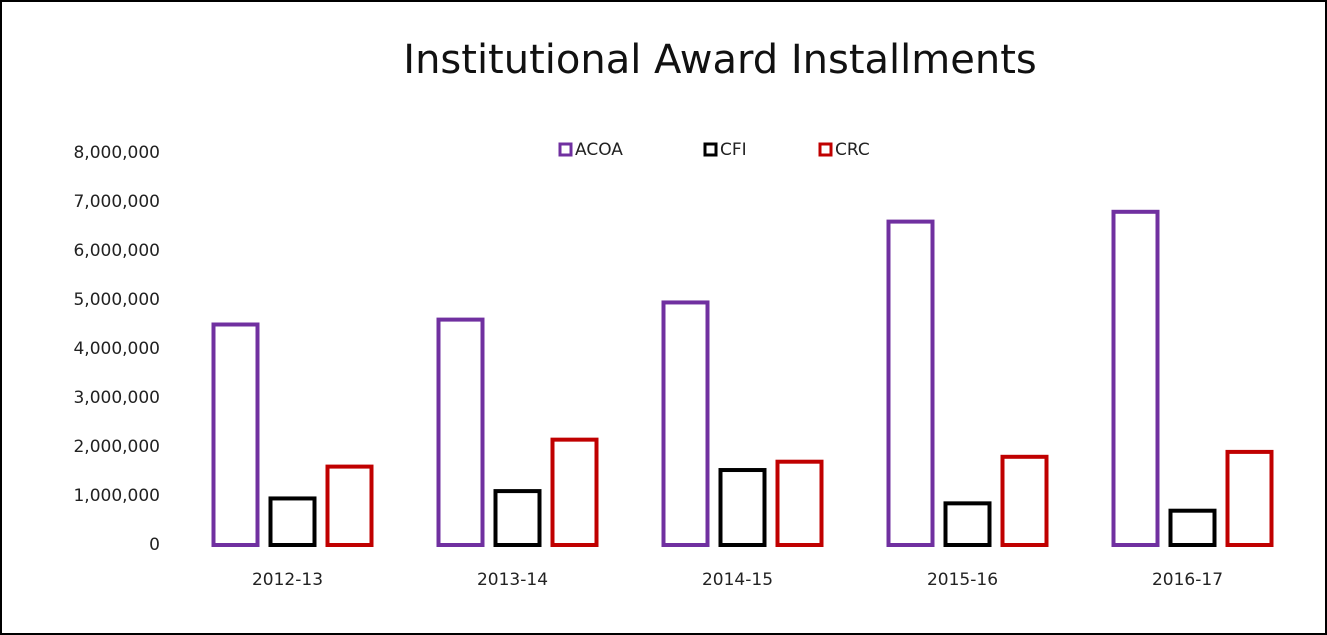 The height and width of the screenshot is (635, 1327). What do you see at coordinates (852, 150) in the screenshot?
I see `legend-label: CRC` at bounding box center [852, 150].